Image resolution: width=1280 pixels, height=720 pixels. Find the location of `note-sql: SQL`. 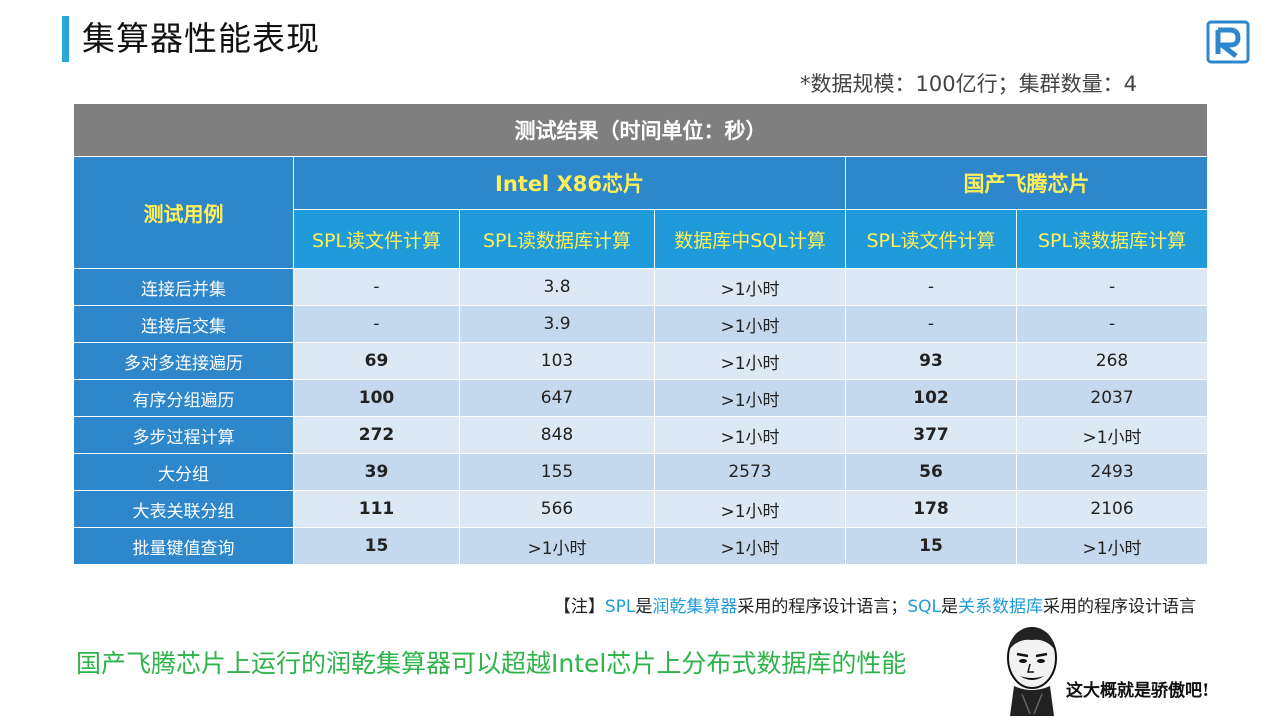

note-sql: SQL is located at coordinates (924, 607).